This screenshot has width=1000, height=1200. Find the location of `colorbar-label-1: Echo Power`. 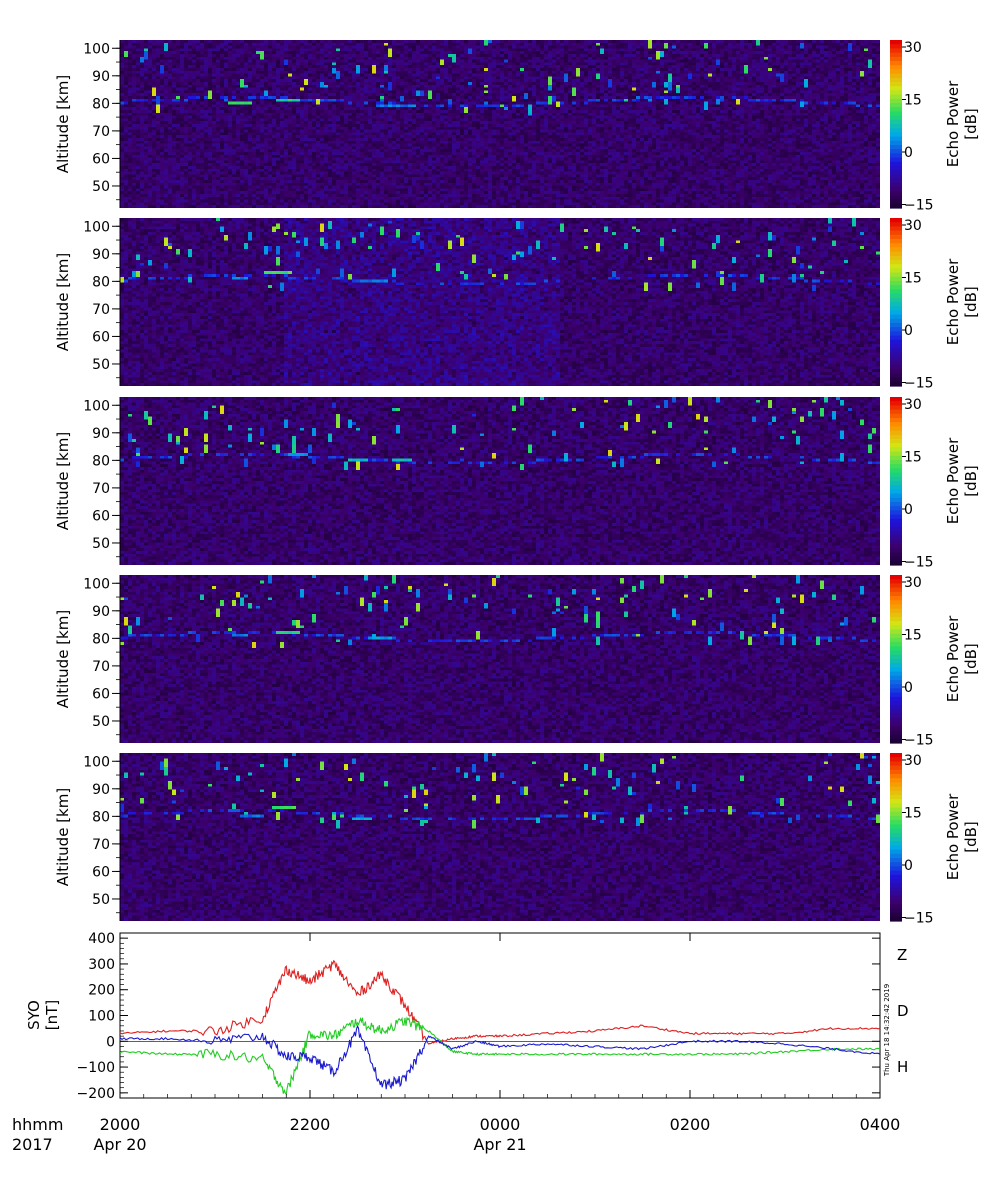

colorbar-label-1: Echo Power is located at coordinates (953, 480).